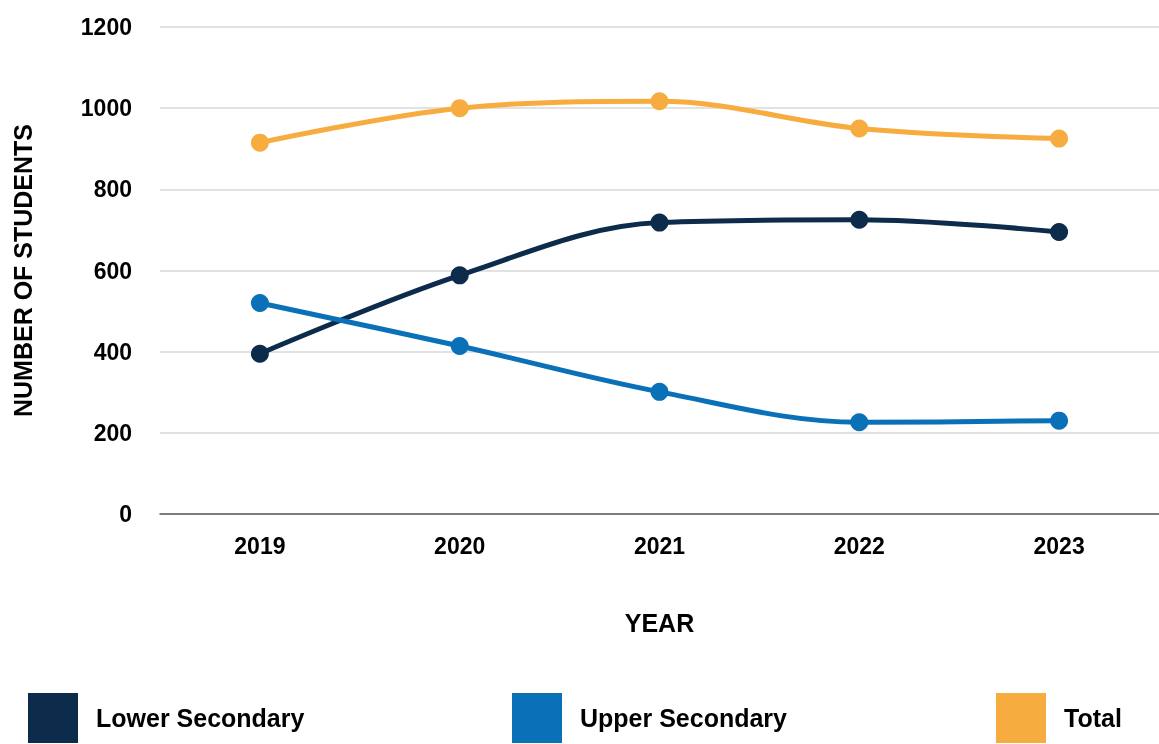  I want to click on y-tick-label: 400, so click(112, 351).